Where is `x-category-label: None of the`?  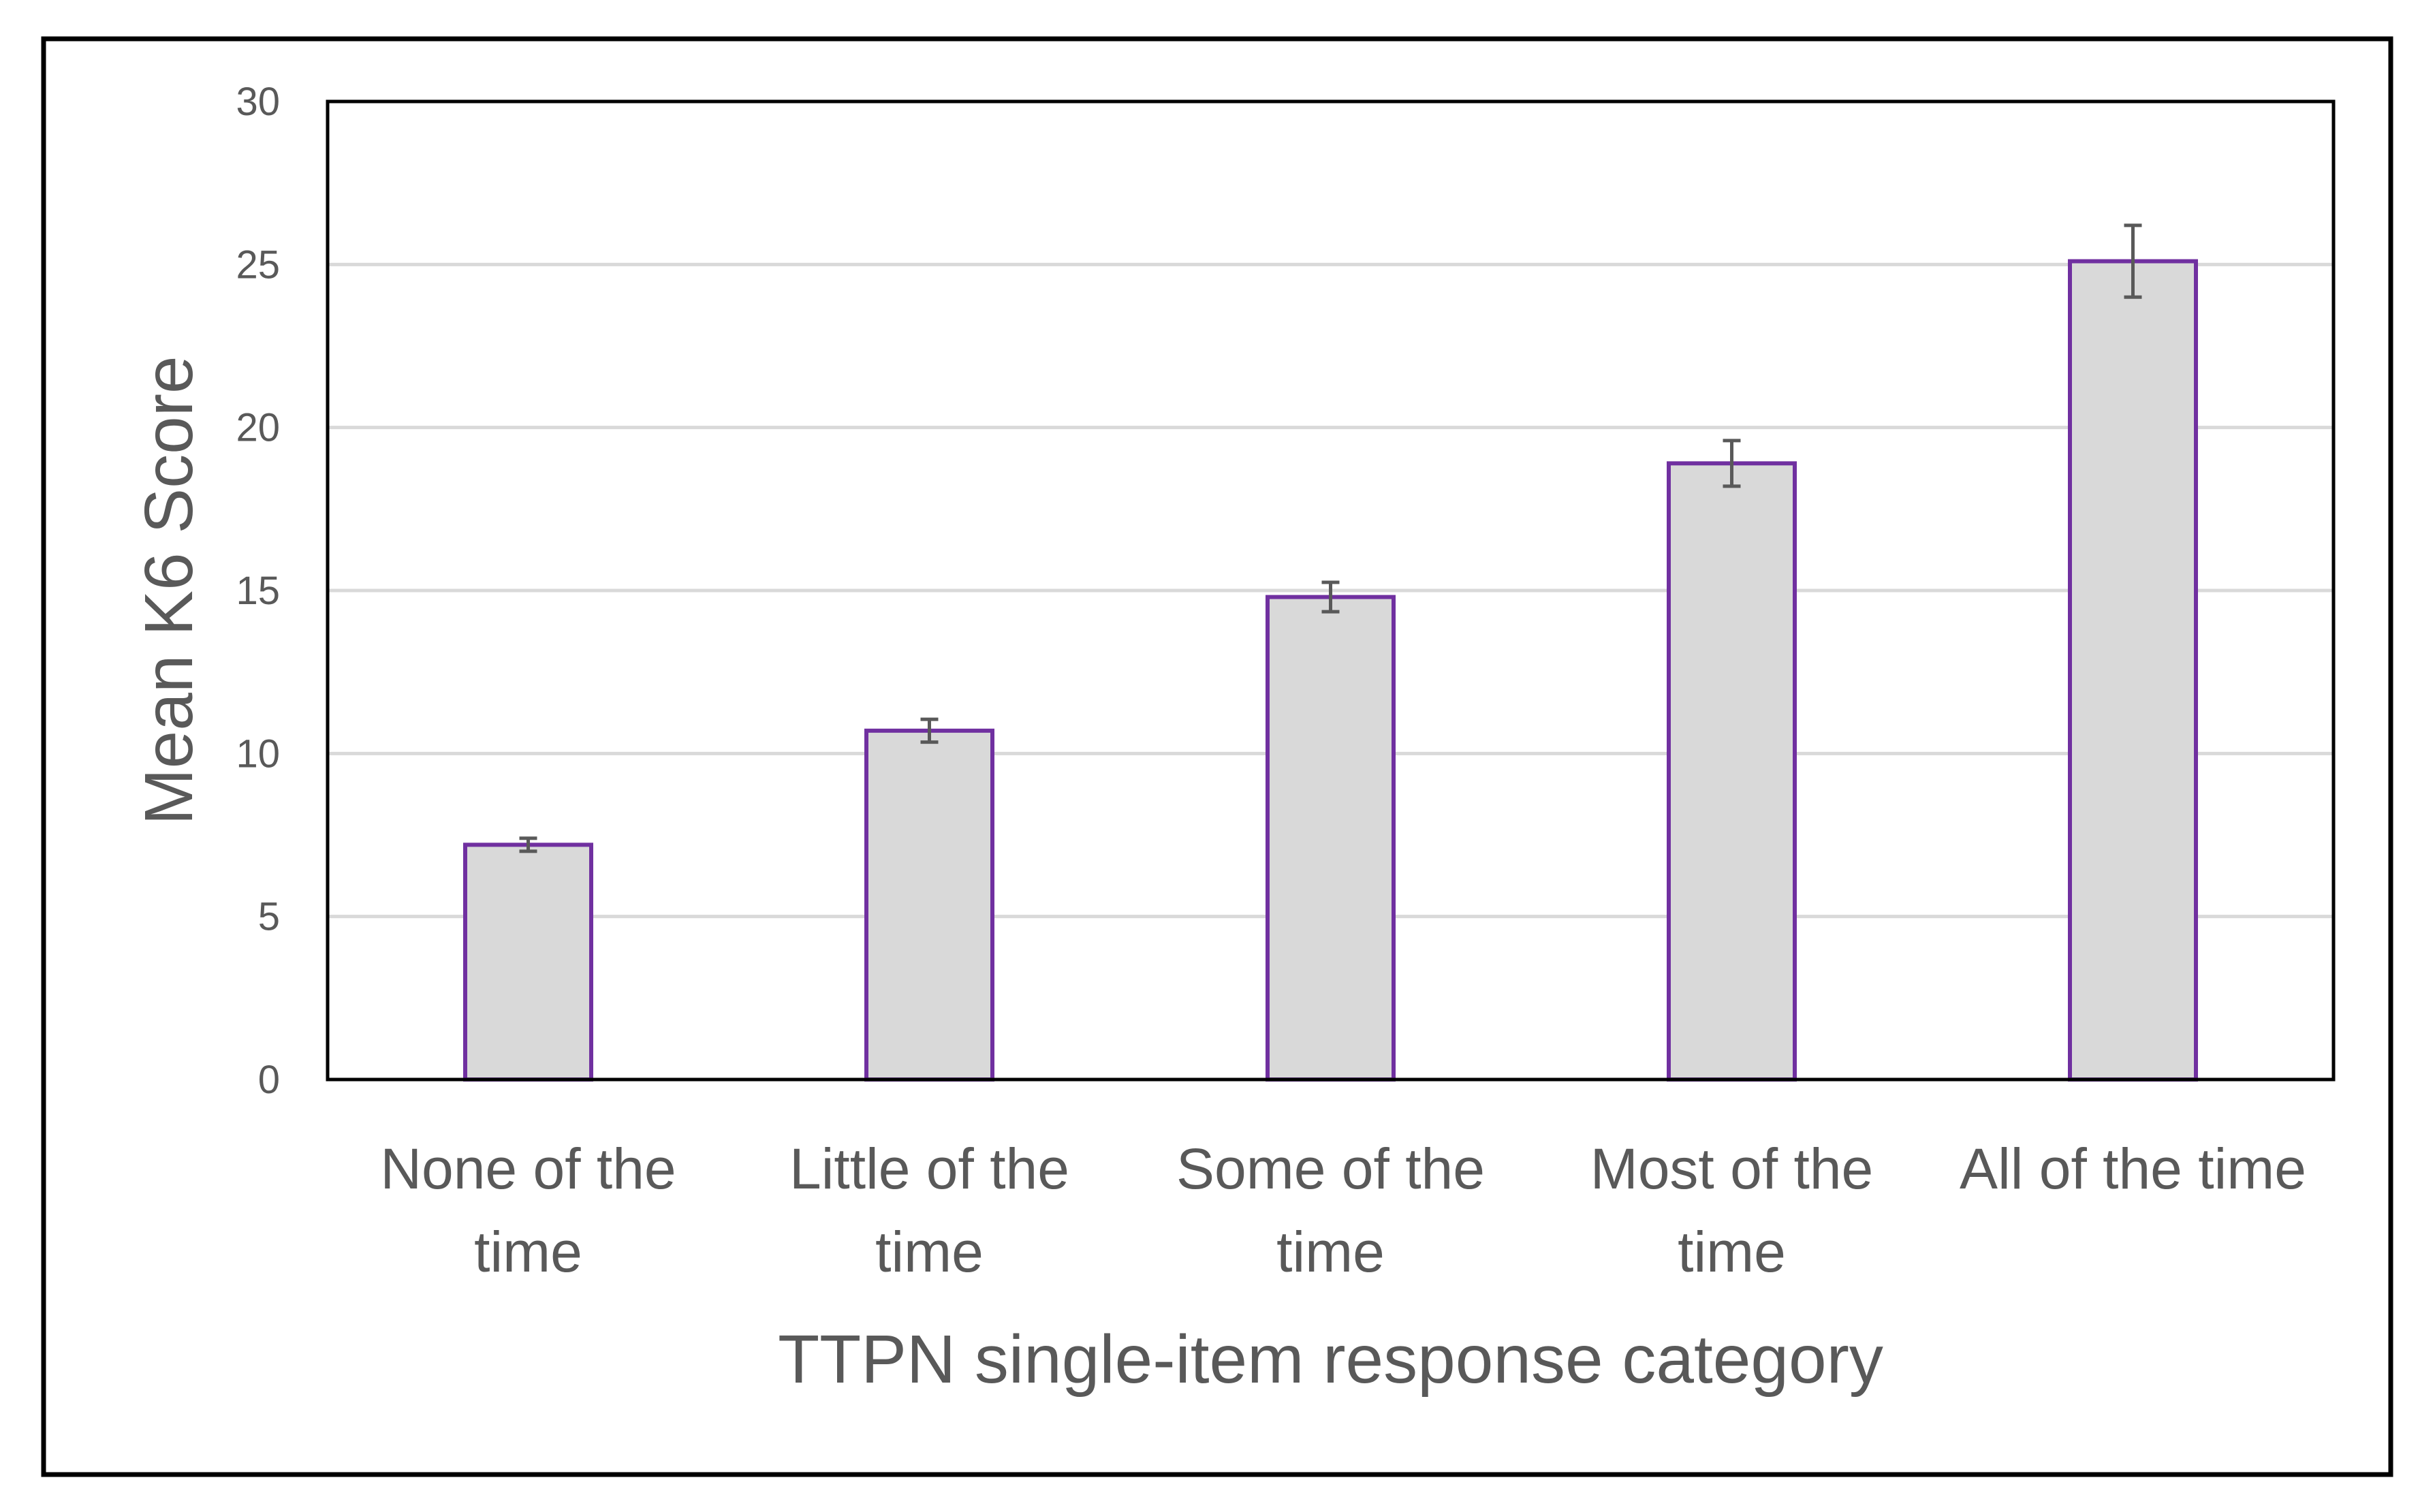
x-category-label: None of the is located at coordinates (528, 1169).